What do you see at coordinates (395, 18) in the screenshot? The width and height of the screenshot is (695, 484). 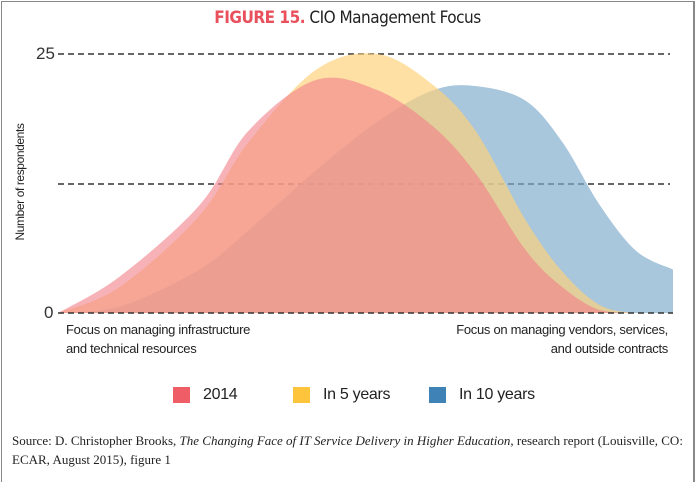 I see `figure-title: CIO Management Focus` at bounding box center [395, 18].